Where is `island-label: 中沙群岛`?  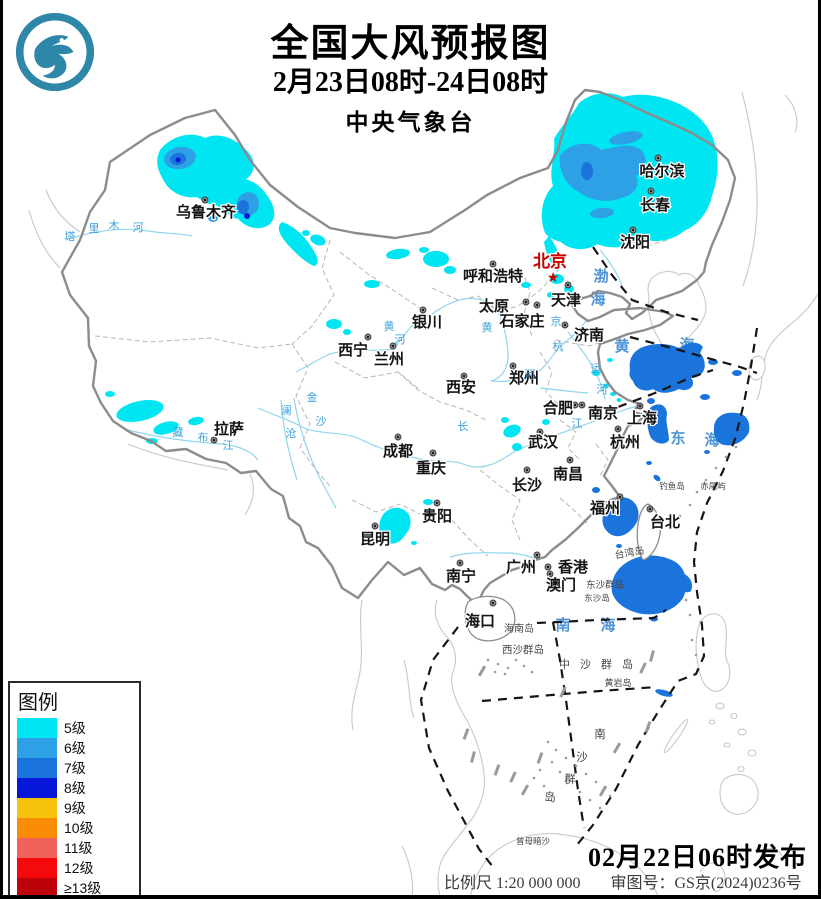 island-label: 中沙群岛 is located at coordinates (601, 664).